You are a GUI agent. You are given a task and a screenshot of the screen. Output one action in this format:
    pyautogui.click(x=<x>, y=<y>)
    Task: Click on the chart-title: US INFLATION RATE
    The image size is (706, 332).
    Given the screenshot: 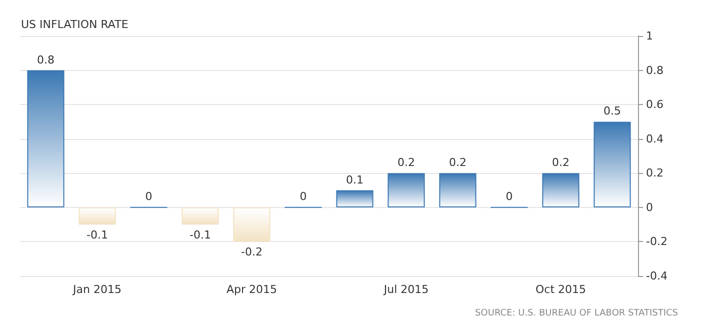 What is the action you would take?
    pyautogui.click(x=74, y=24)
    